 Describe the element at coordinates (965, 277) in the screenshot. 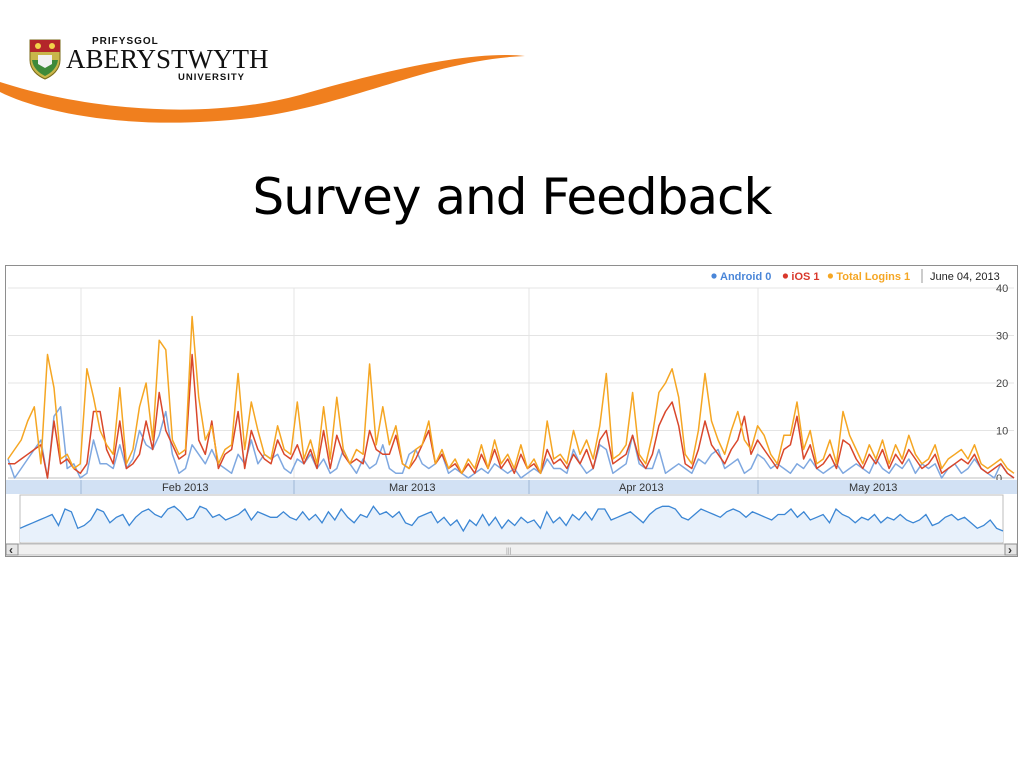

I see `legend-date: June 04, 2013` at that location.